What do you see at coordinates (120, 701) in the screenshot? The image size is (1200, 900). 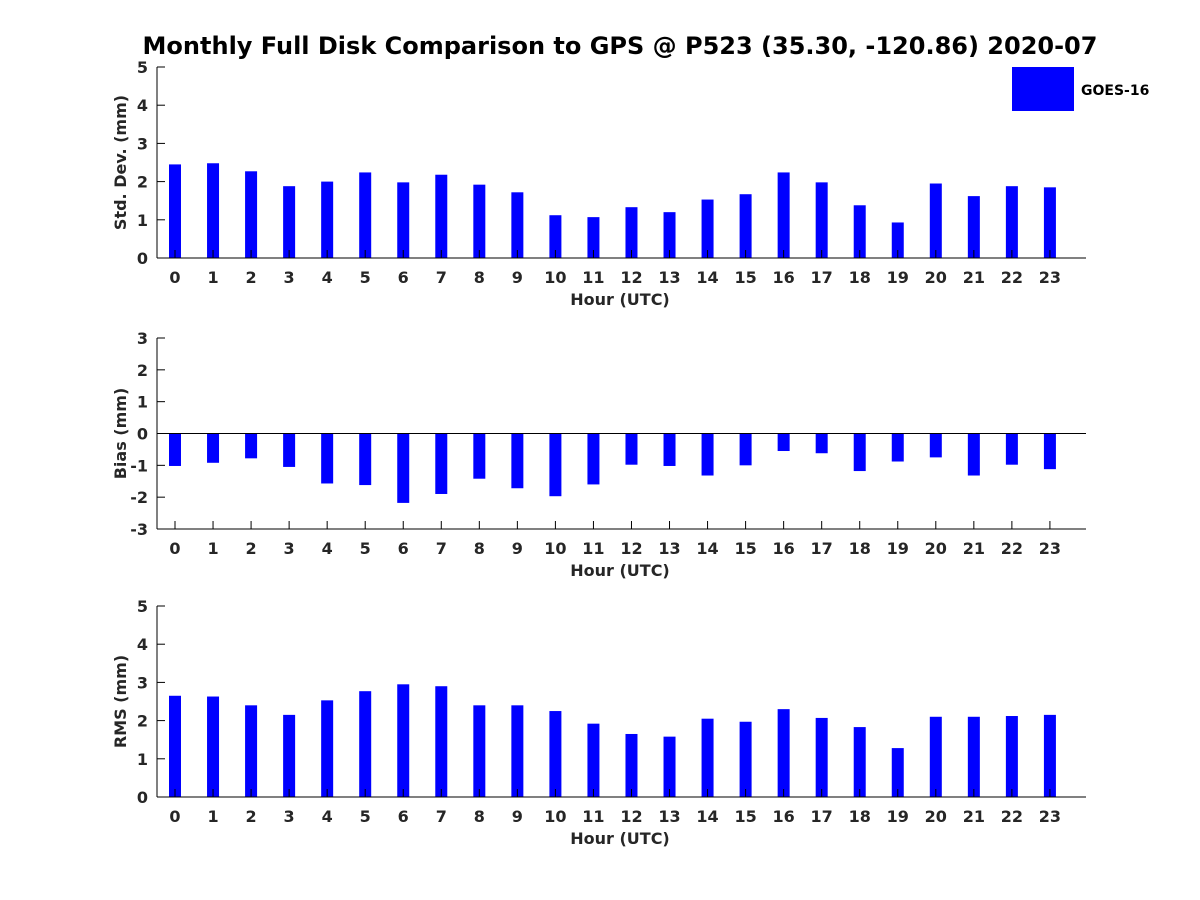 I see `y-axis-label: RMS (mm)` at bounding box center [120, 701].